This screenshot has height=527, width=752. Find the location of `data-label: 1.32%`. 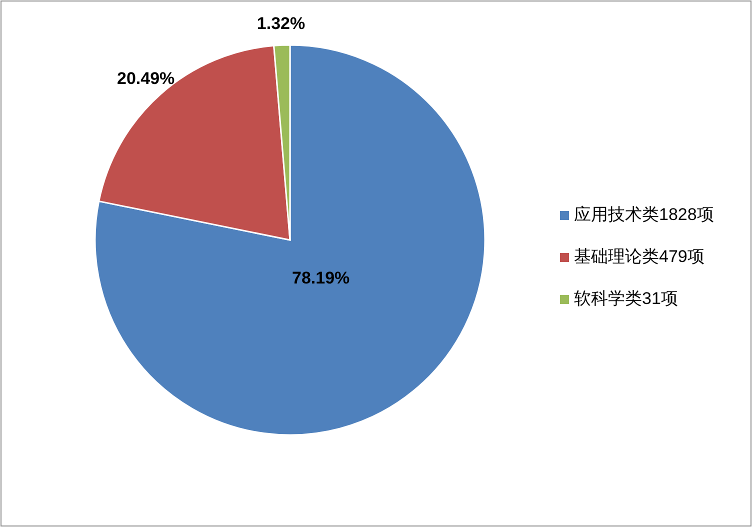

data-label: 1.32% is located at coordinates (281, 24).